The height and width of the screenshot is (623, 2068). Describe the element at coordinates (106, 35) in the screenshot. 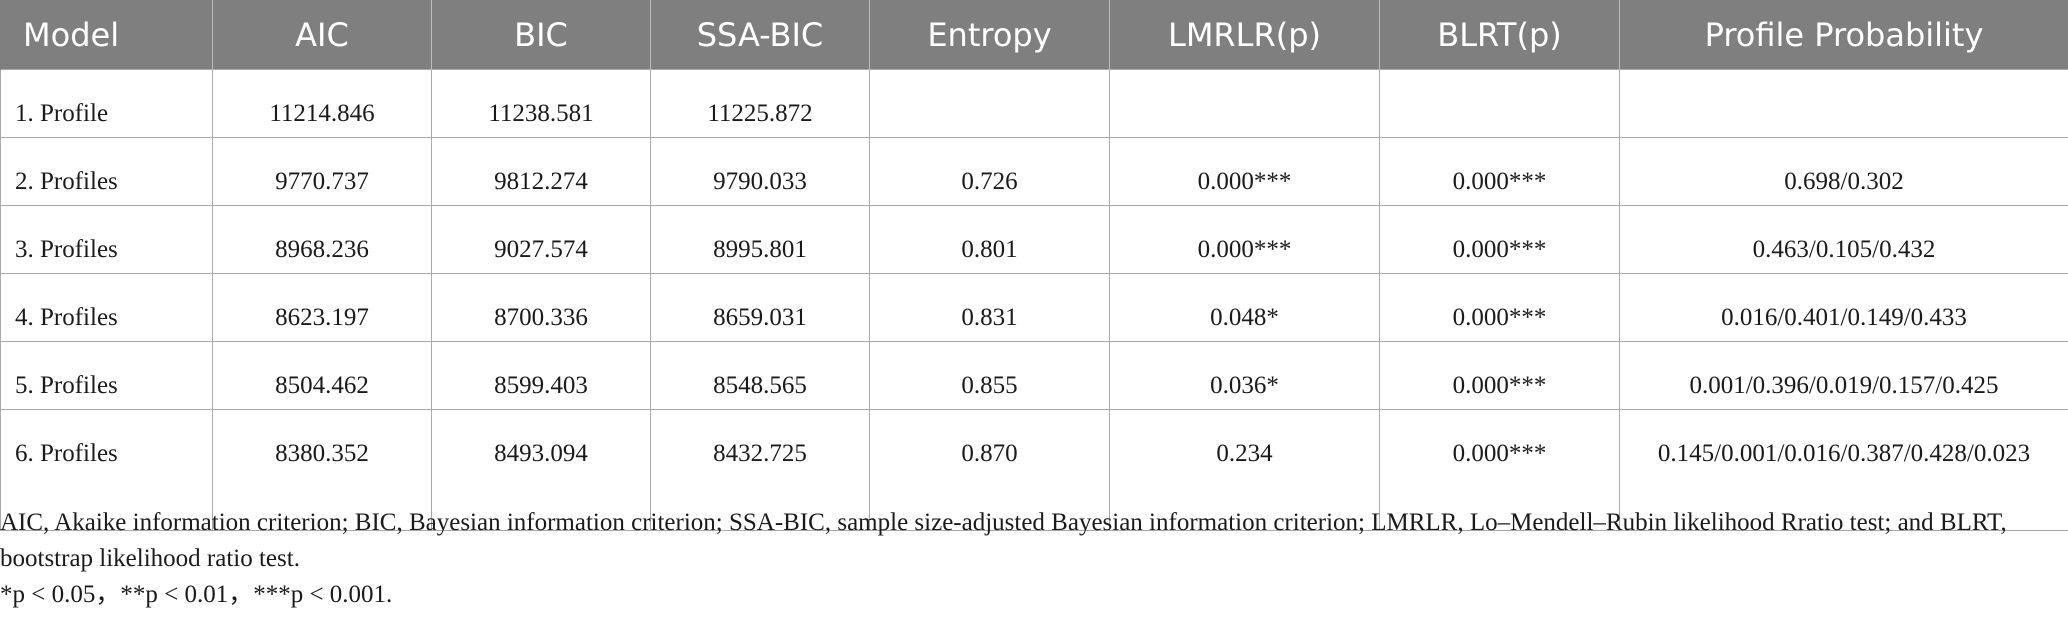

I see `header-model: Model` at that location.